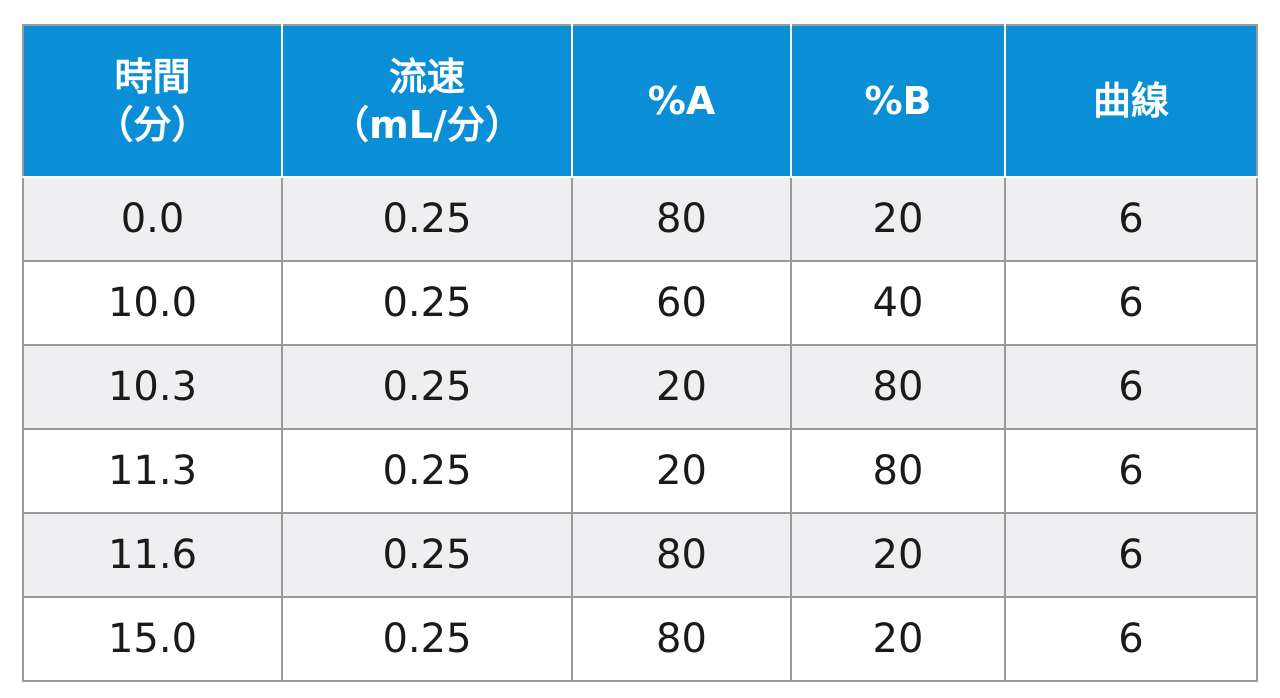 The image size is (1280, 698). I want to click on table-row: 0.0 0.25 80 20 6, so click(640, 219).